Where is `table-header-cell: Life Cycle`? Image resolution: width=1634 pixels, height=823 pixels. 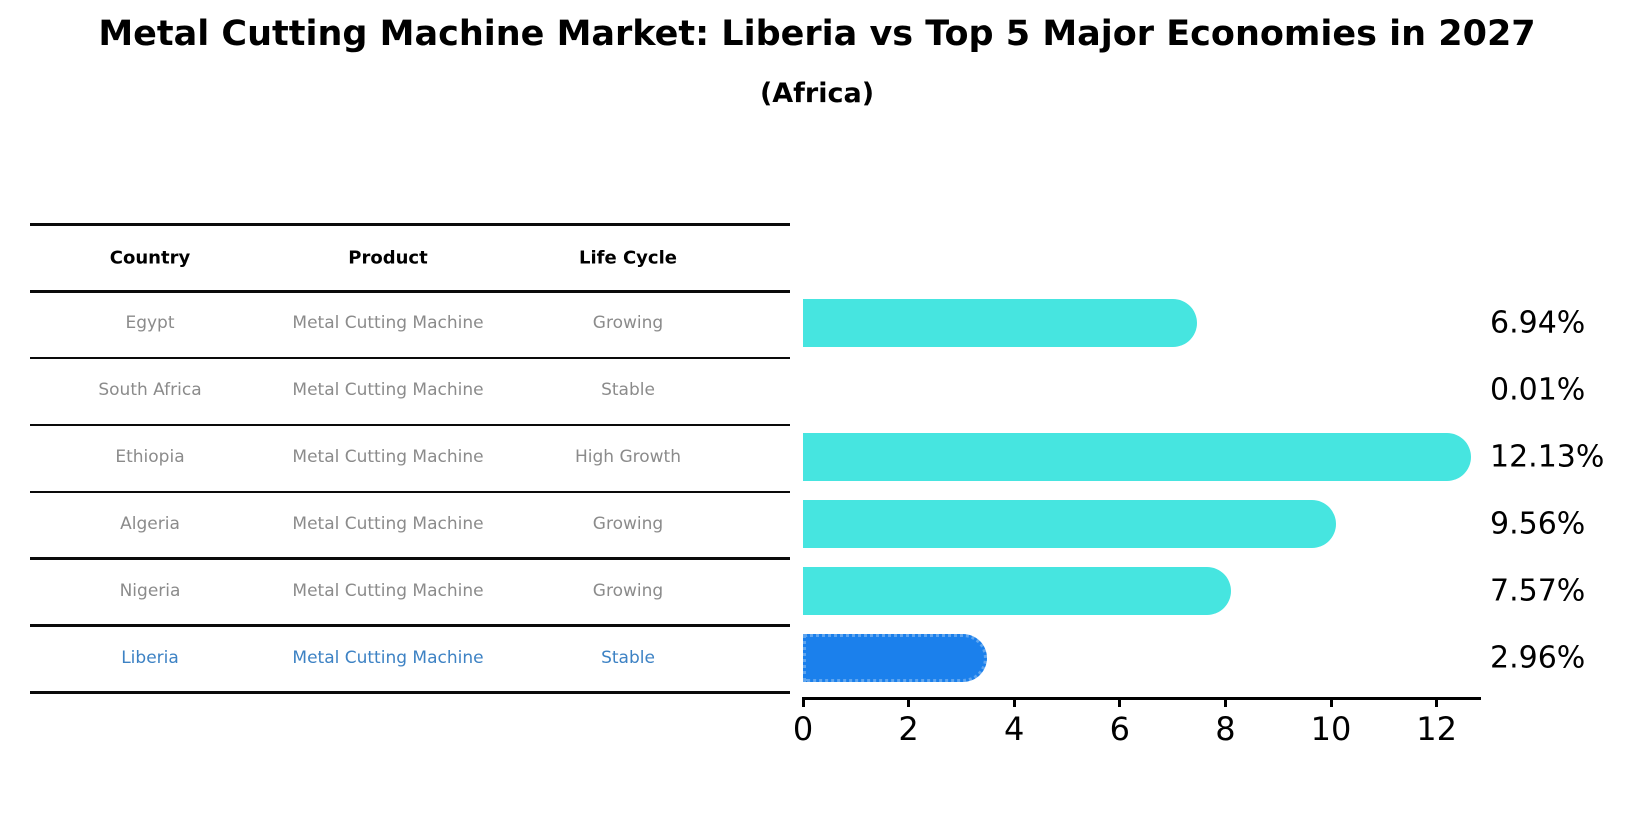
table-header-cell: Life Cycle is located at coordinates (628, 257).